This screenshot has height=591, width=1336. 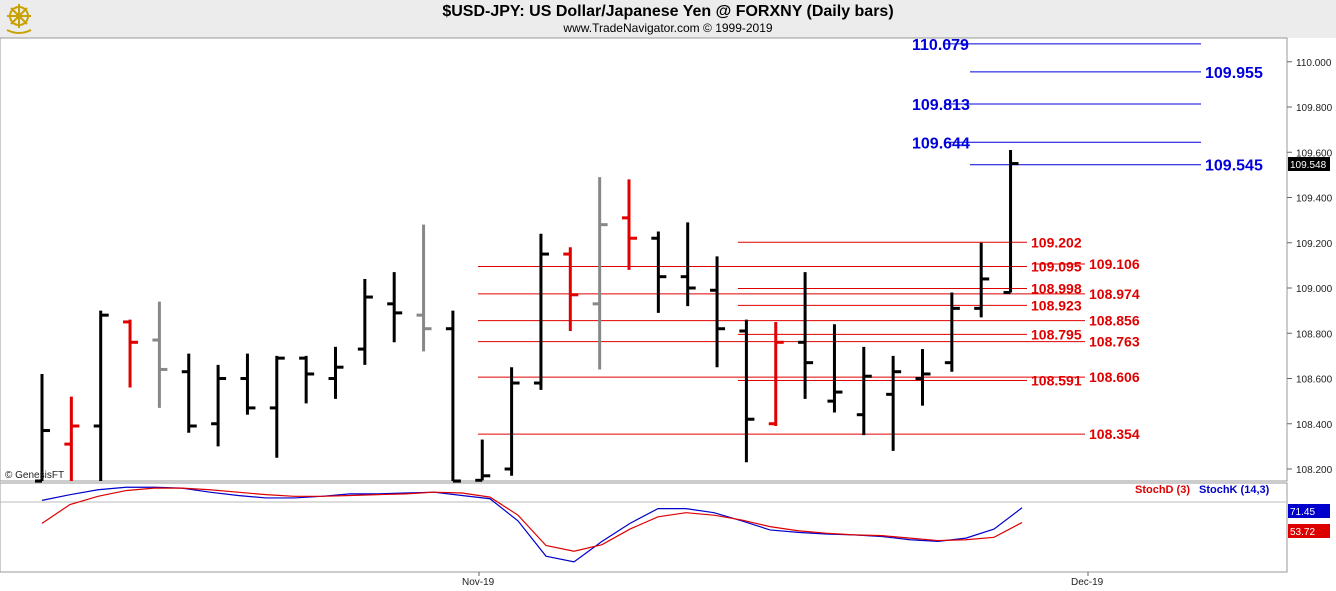 I want to click on support-level-label: 108.923, so click(x=1056, y=305).